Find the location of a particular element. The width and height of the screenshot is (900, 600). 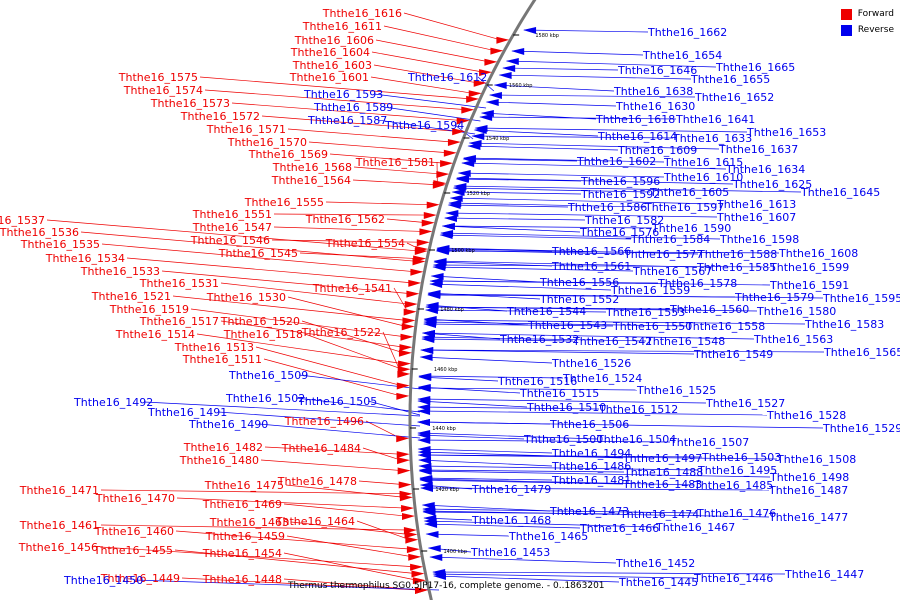

gene-label-reverse: Ththe16_1543 is located at coordinates (567, 325).